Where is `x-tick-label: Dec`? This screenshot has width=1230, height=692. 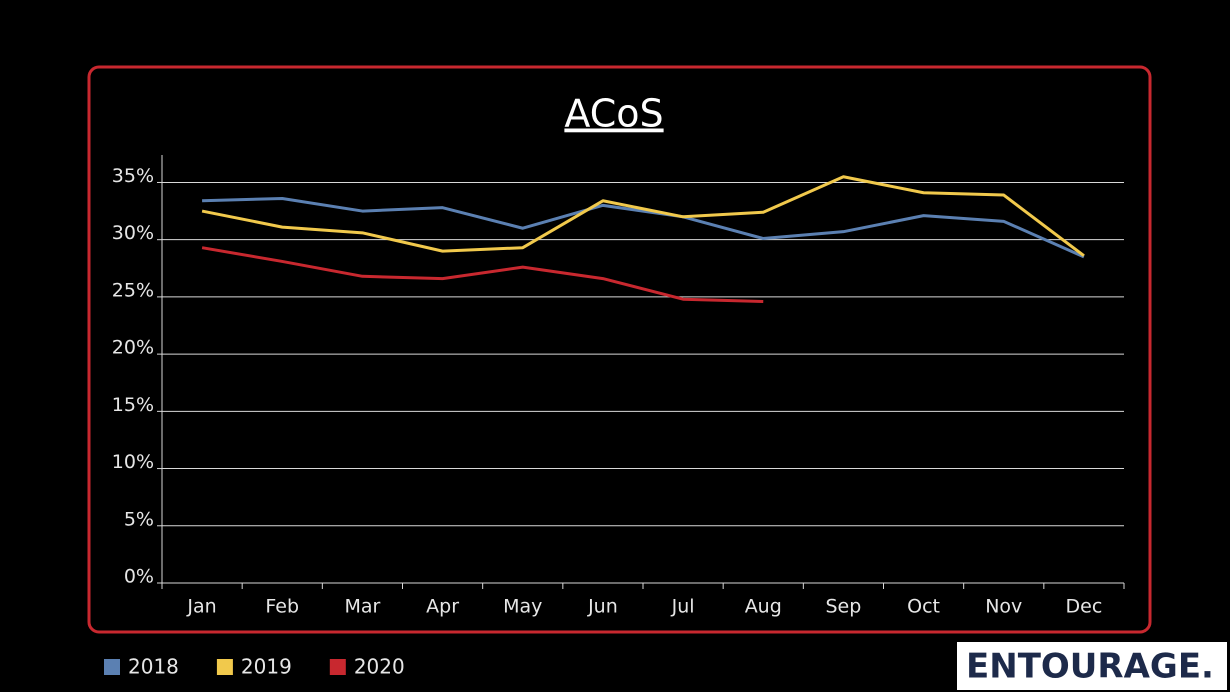
x-tick-label: Dec is located at coordinates (1084, 607).